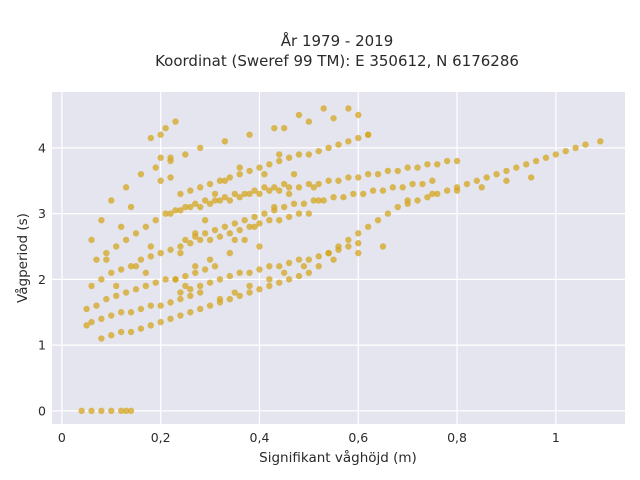  What do you see at coordinates (22, 258) in the screenshot?
I see `y-axis-title: Vågperiod (s)` at bounding box center [22, 258].